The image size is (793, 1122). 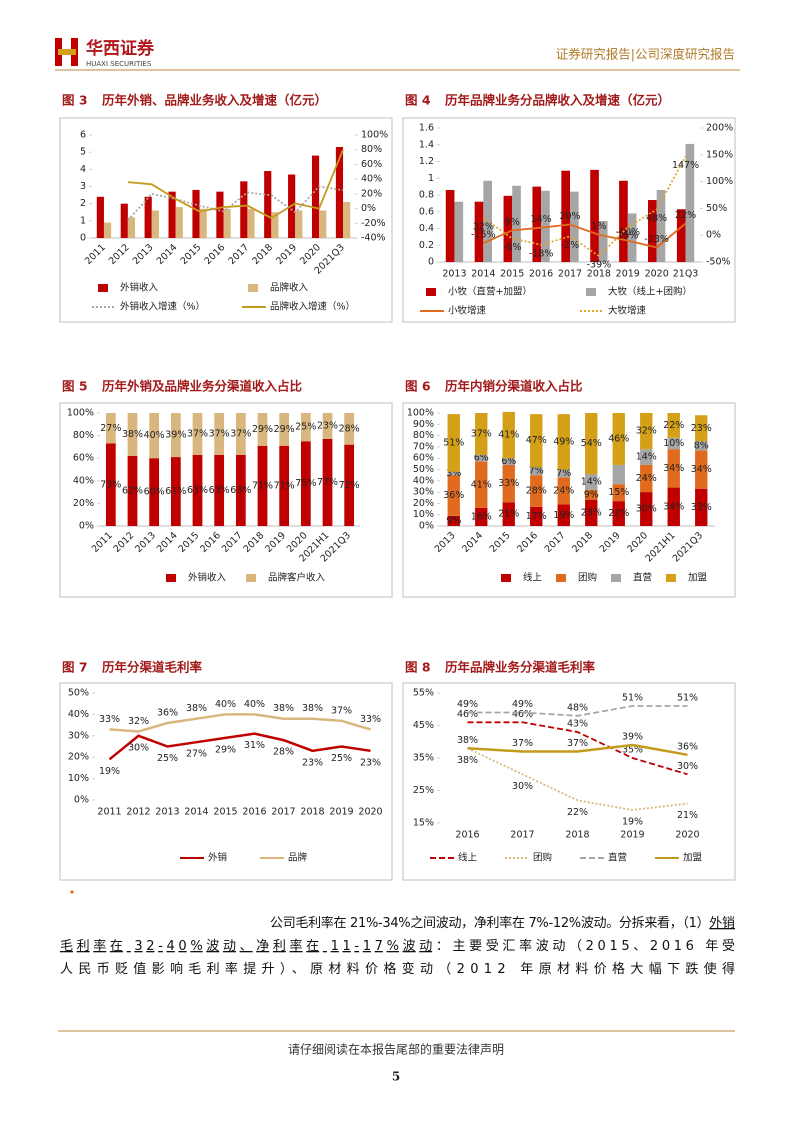 I want to click on y2-tick-label: -20%, so click(x=373, y=223).